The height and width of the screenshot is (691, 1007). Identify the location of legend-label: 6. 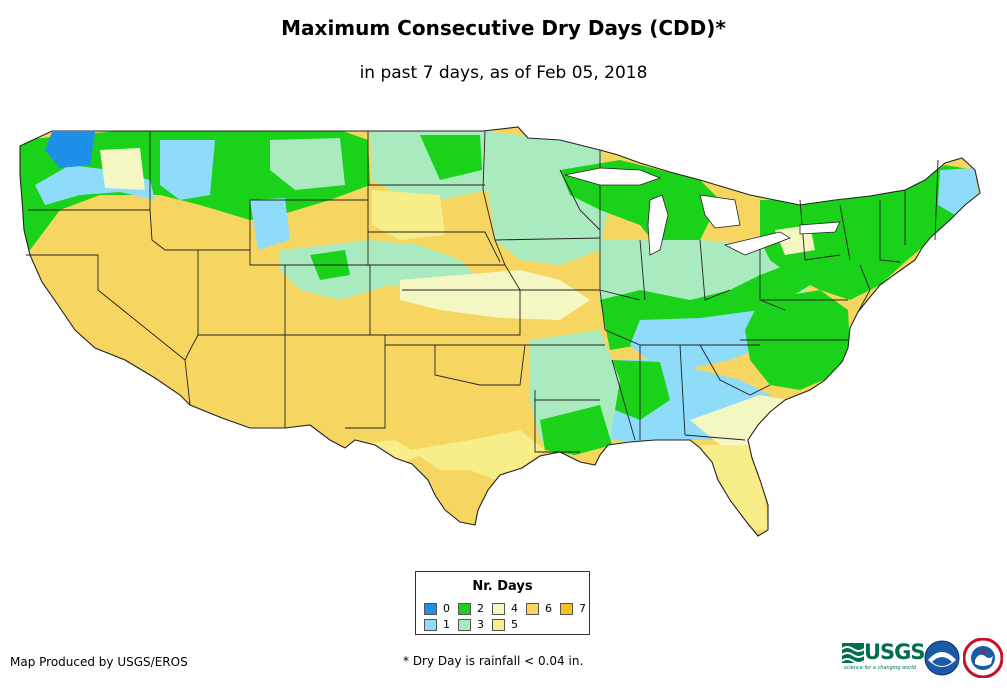
(548, 608).